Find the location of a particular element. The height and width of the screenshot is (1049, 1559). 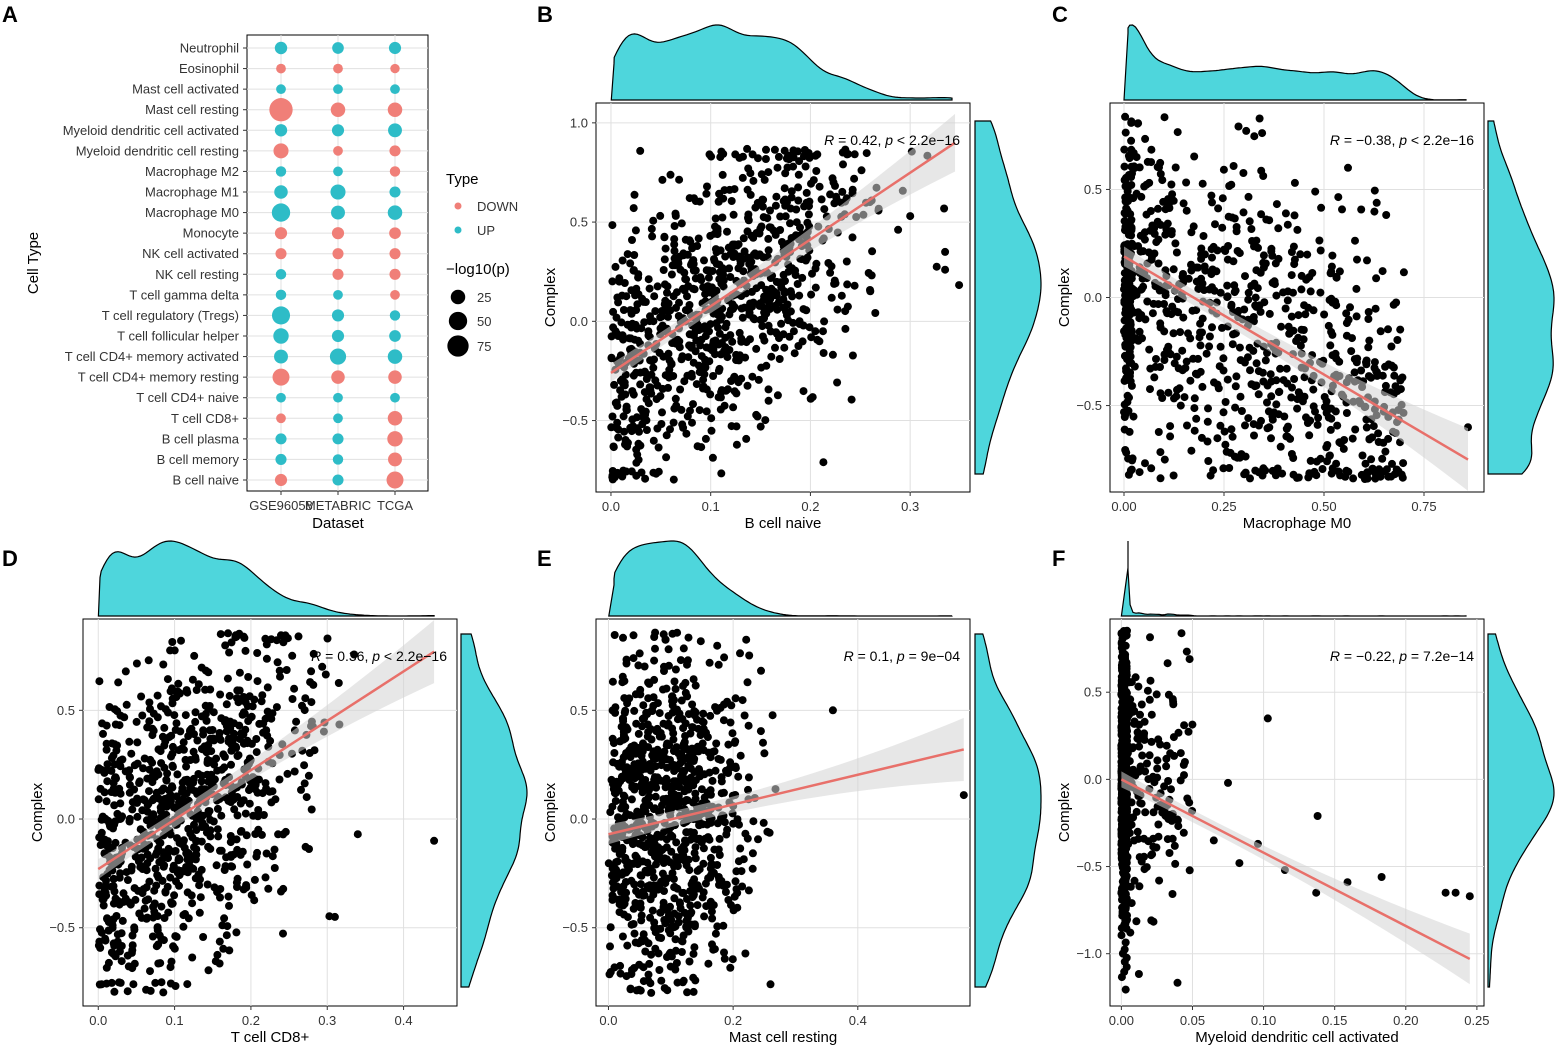

panel-b-stat-part: 2.2e−16 is located at coordinates (934, 140).